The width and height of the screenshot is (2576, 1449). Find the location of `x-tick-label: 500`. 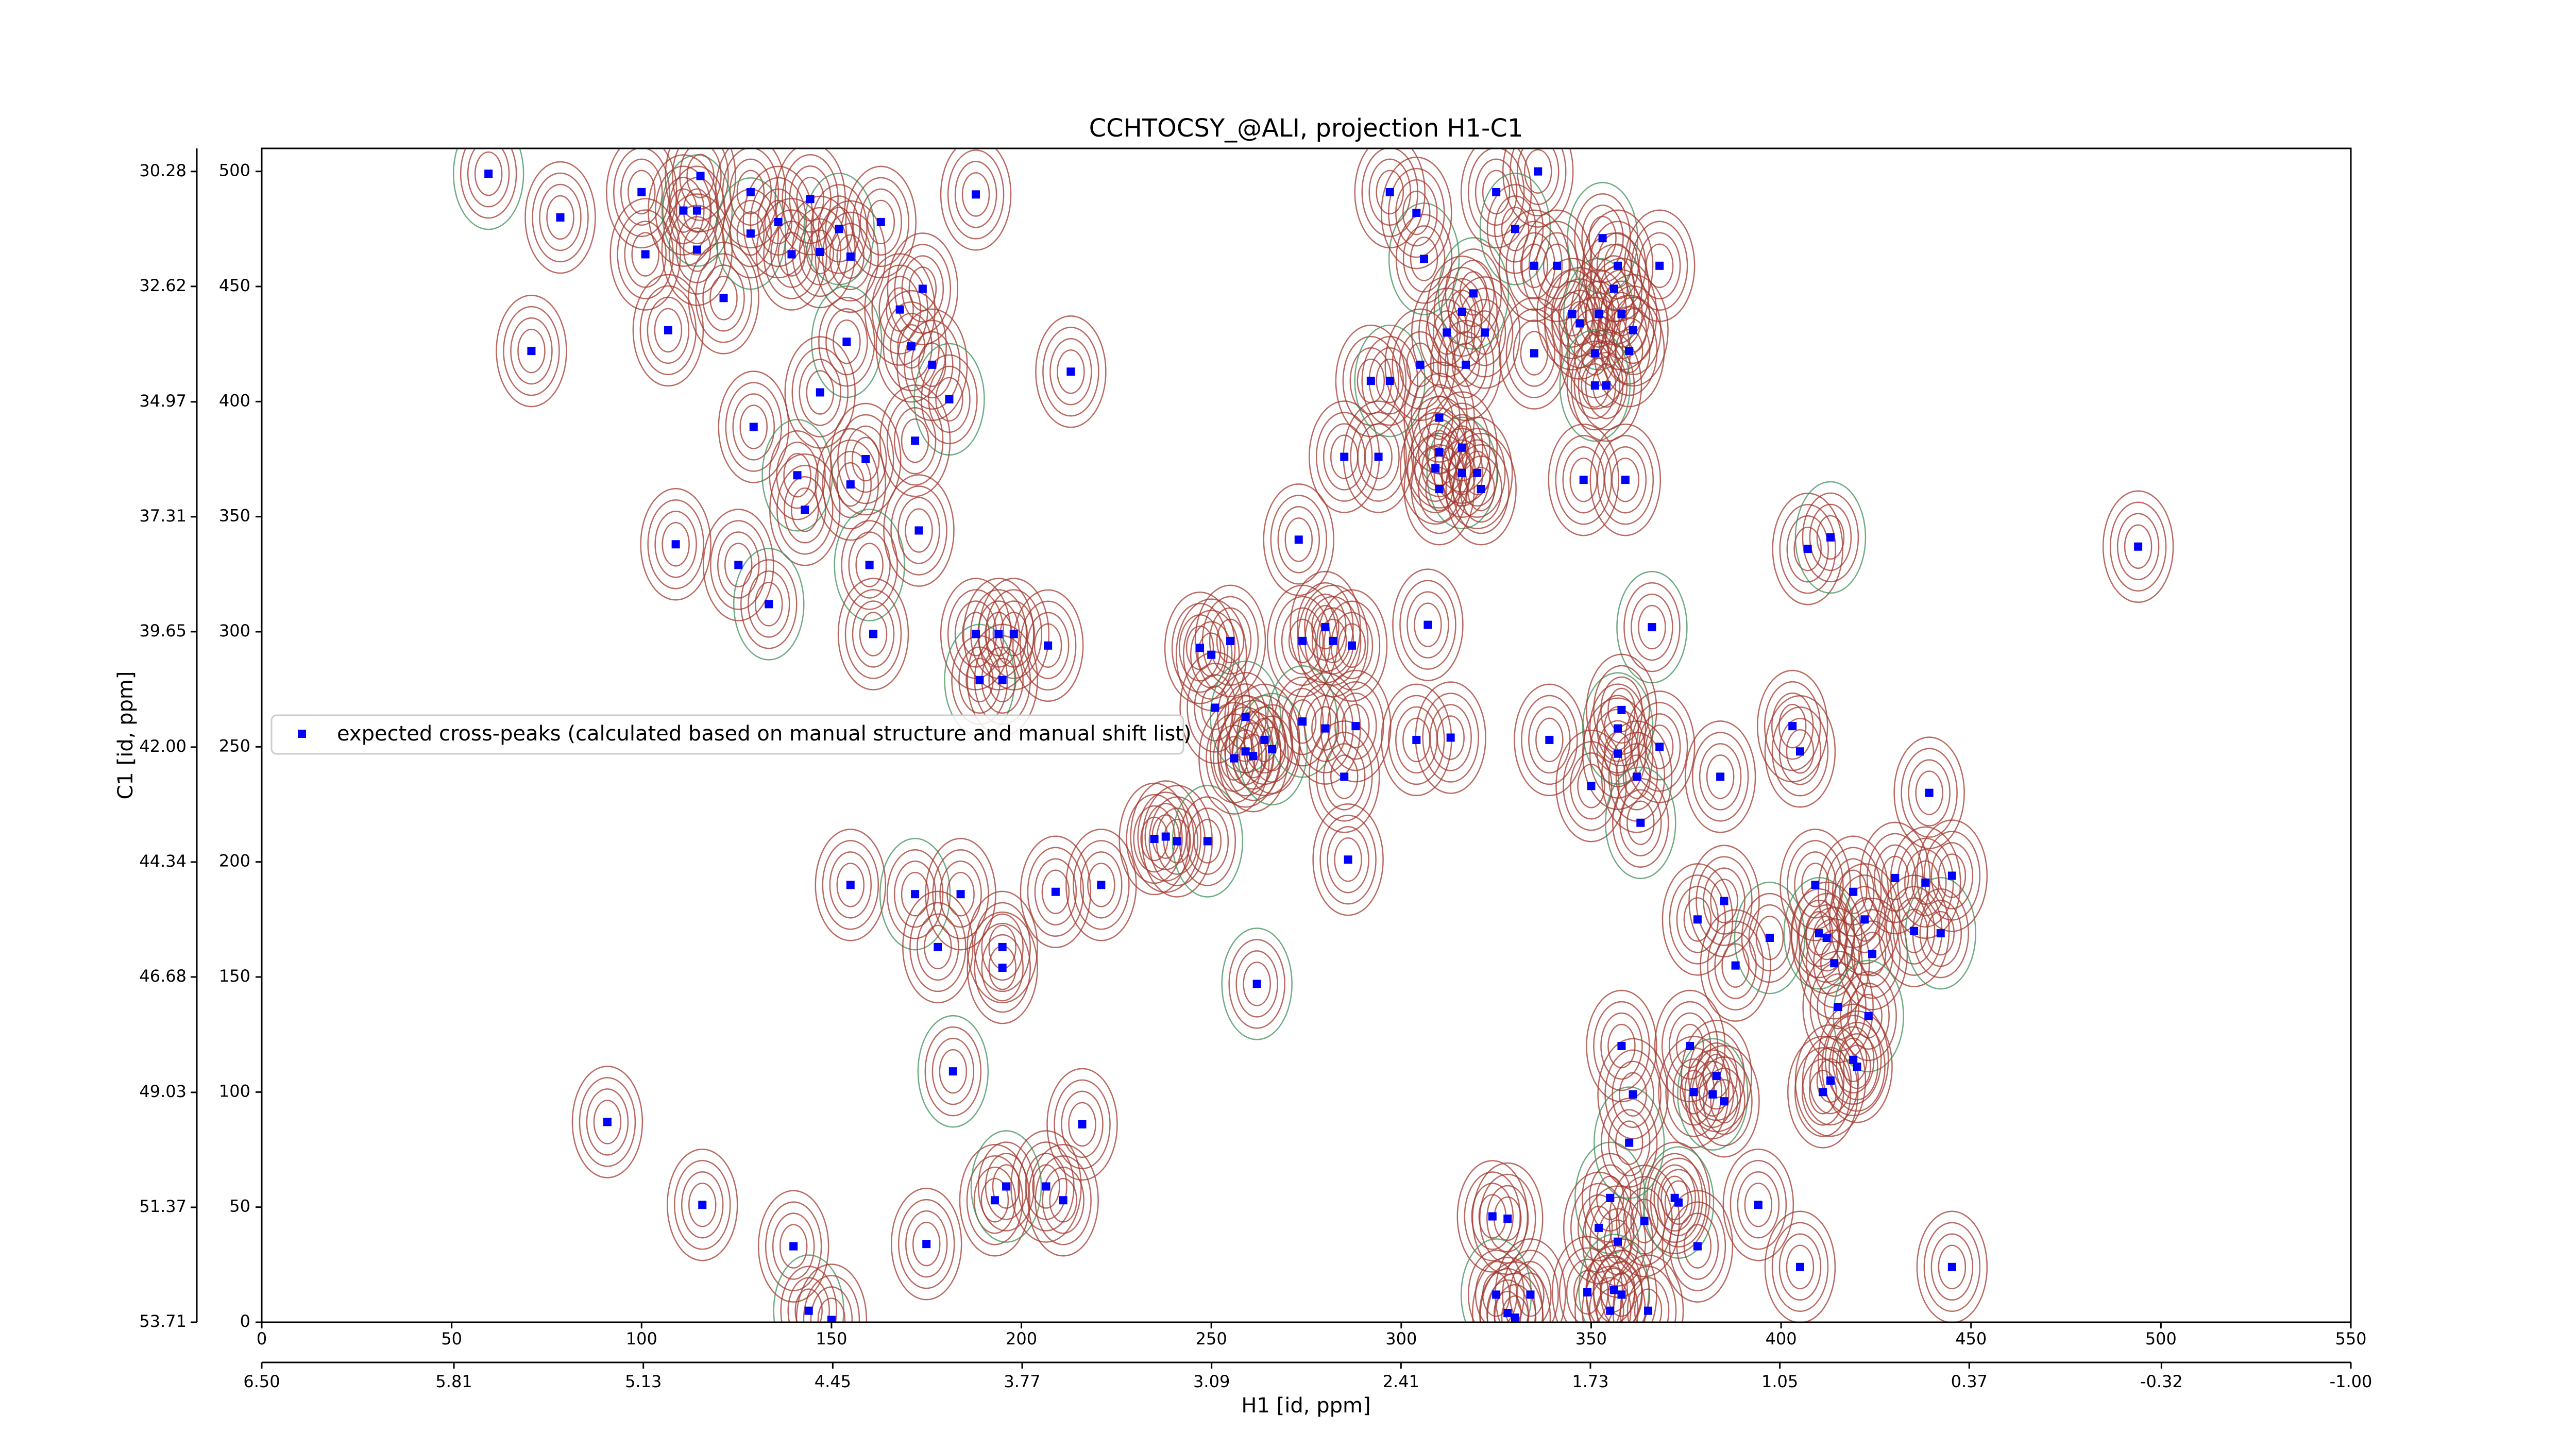

x-tick-label: 500 is located at coordinates (2161, 1339).